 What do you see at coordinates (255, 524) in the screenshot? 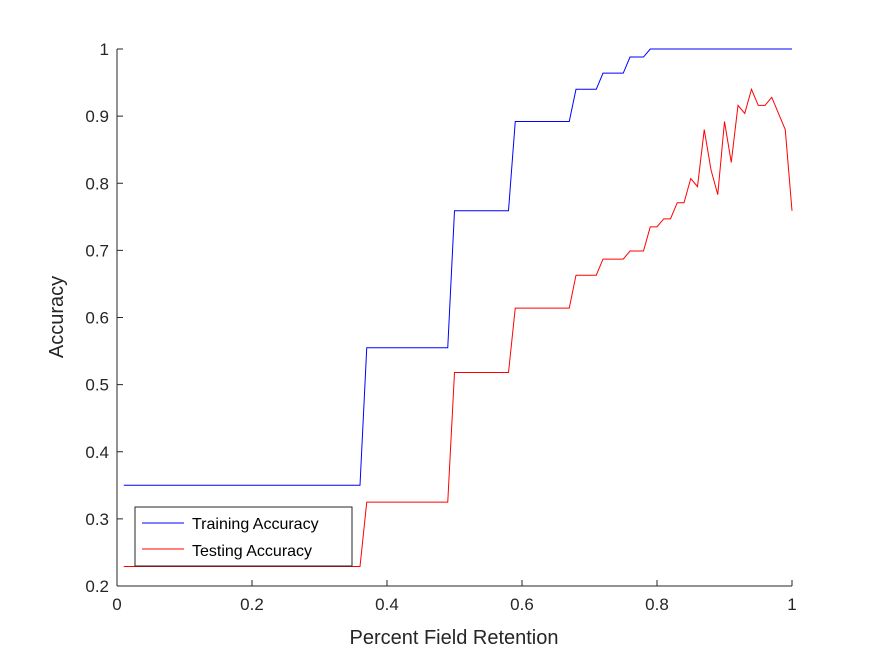
I see `legend-label-training: Training Accuracy` at bounding box center [255, 524].